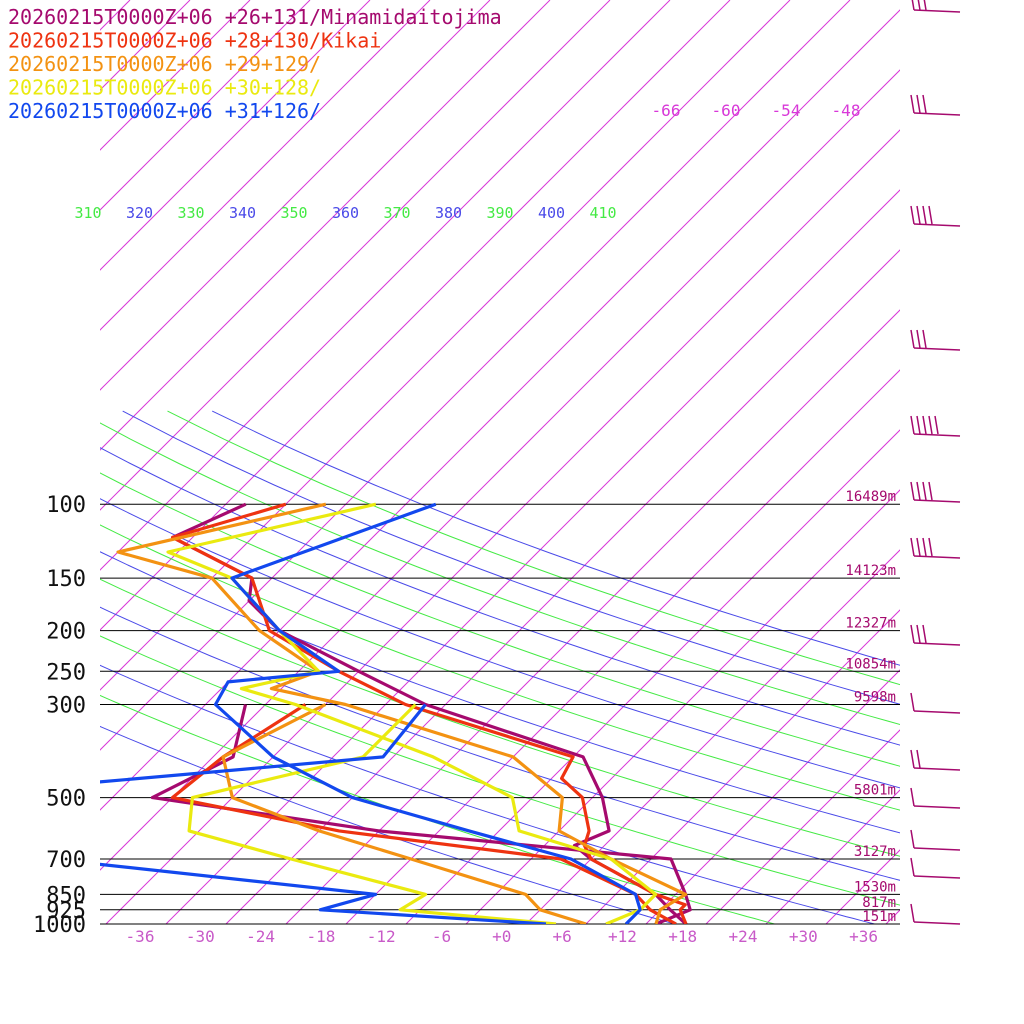  Describe the element at coordinates (870, 624) in the screenshot. I see `height-label: 12327m` at that location.